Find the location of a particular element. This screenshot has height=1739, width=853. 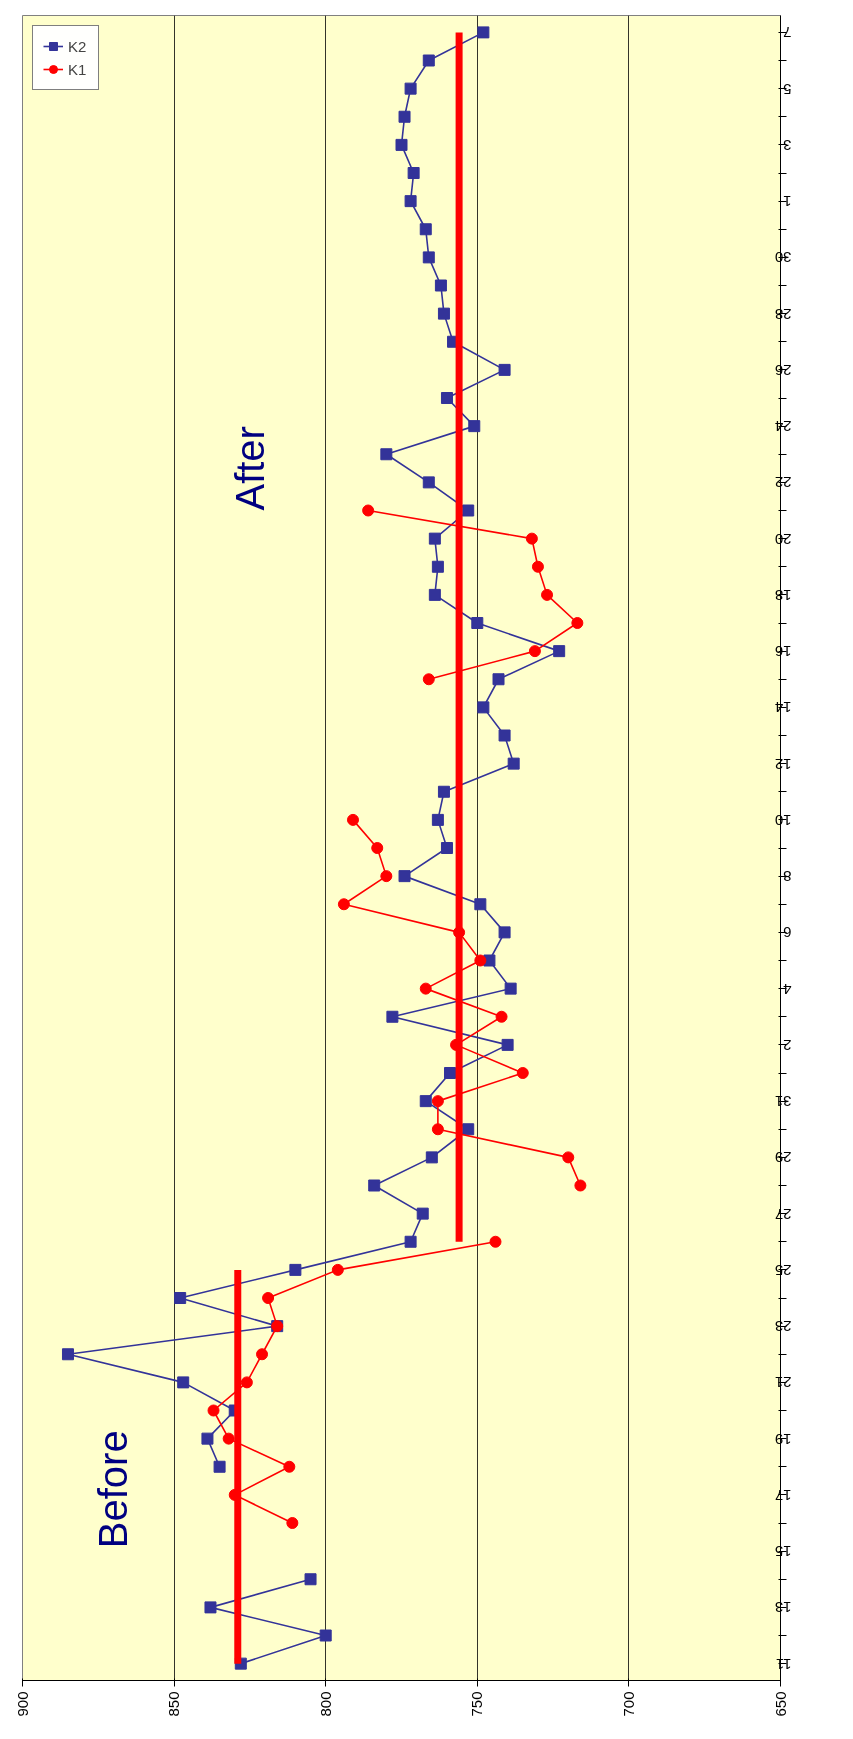

legend-label: K2 is located at coordinates (78, 46).